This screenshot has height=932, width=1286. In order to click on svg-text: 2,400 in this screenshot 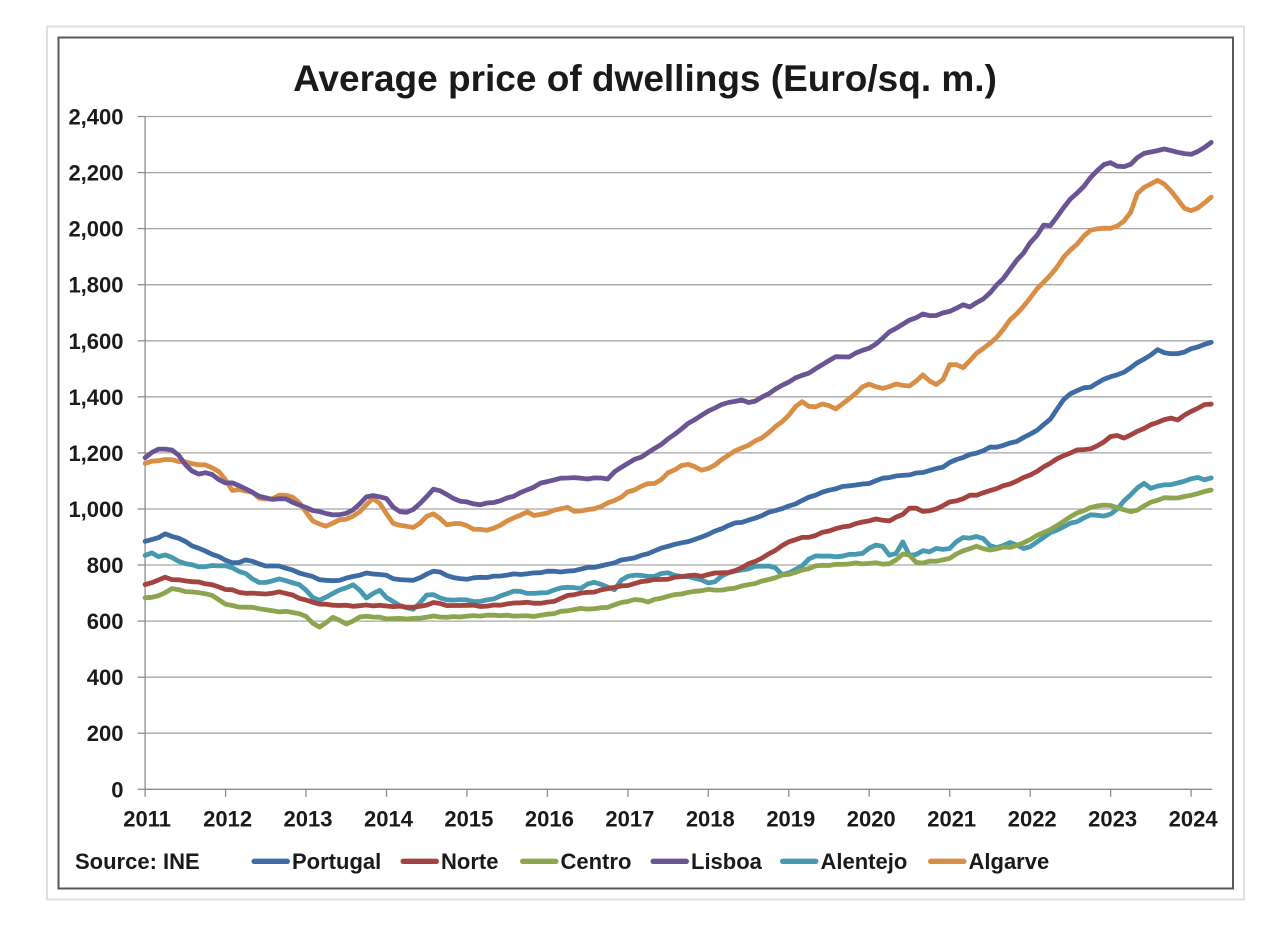, I will do `click(95, 117)`.